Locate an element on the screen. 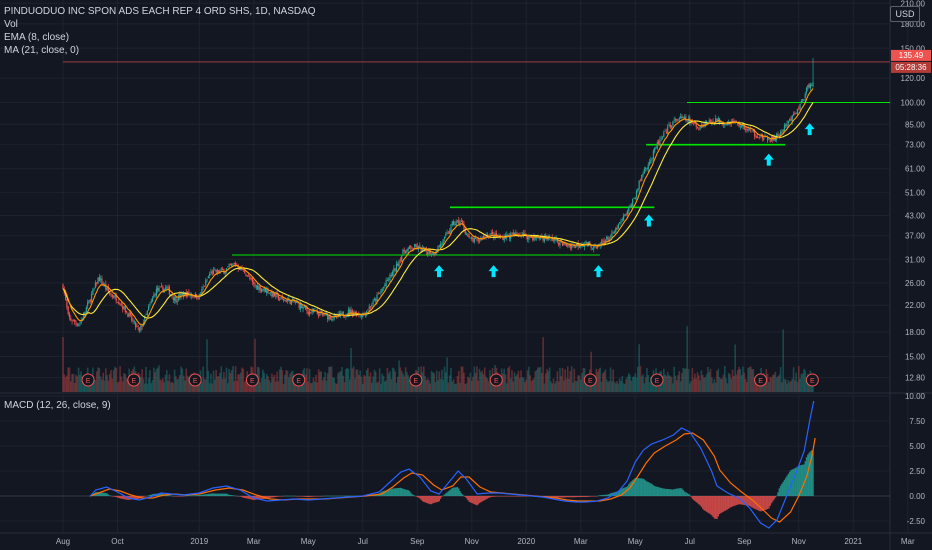 Image resolution: width=932 pixels, height=550 pixels. ema-legend: EMA (8, close) is located at coordinates (37, 37).